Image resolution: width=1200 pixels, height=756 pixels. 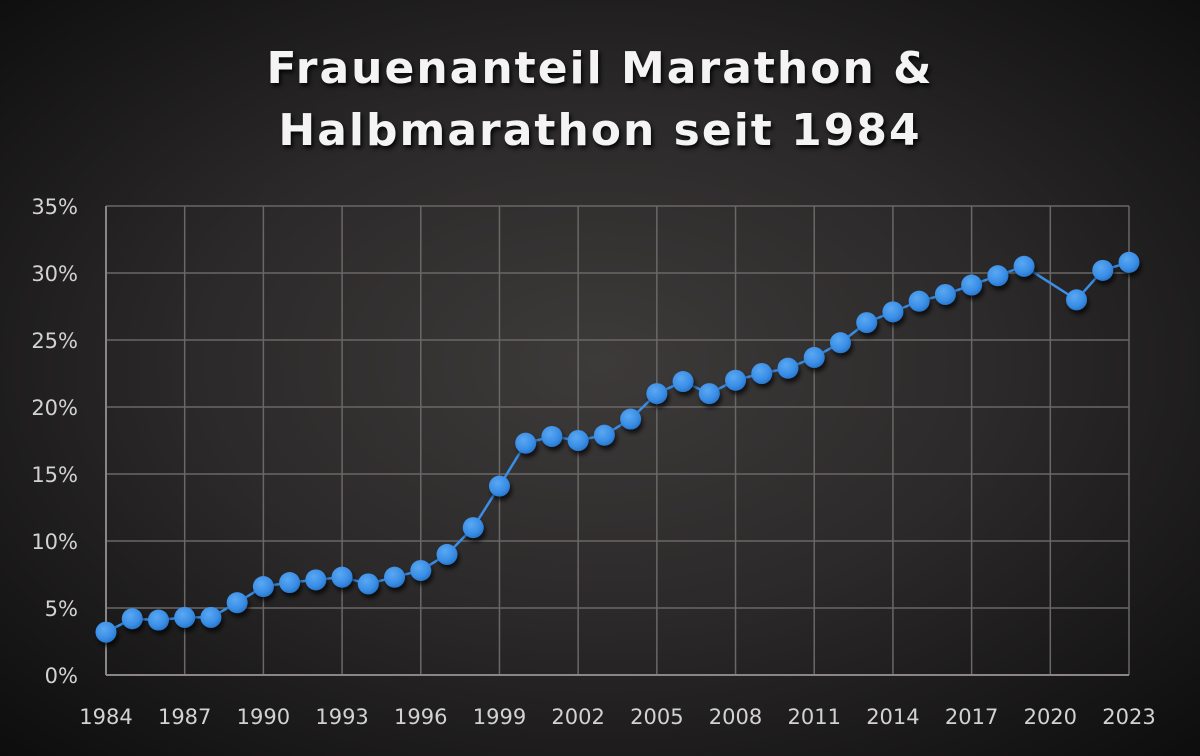 I want to click on x-tick-label: 1993, so click(x=341, y=717).